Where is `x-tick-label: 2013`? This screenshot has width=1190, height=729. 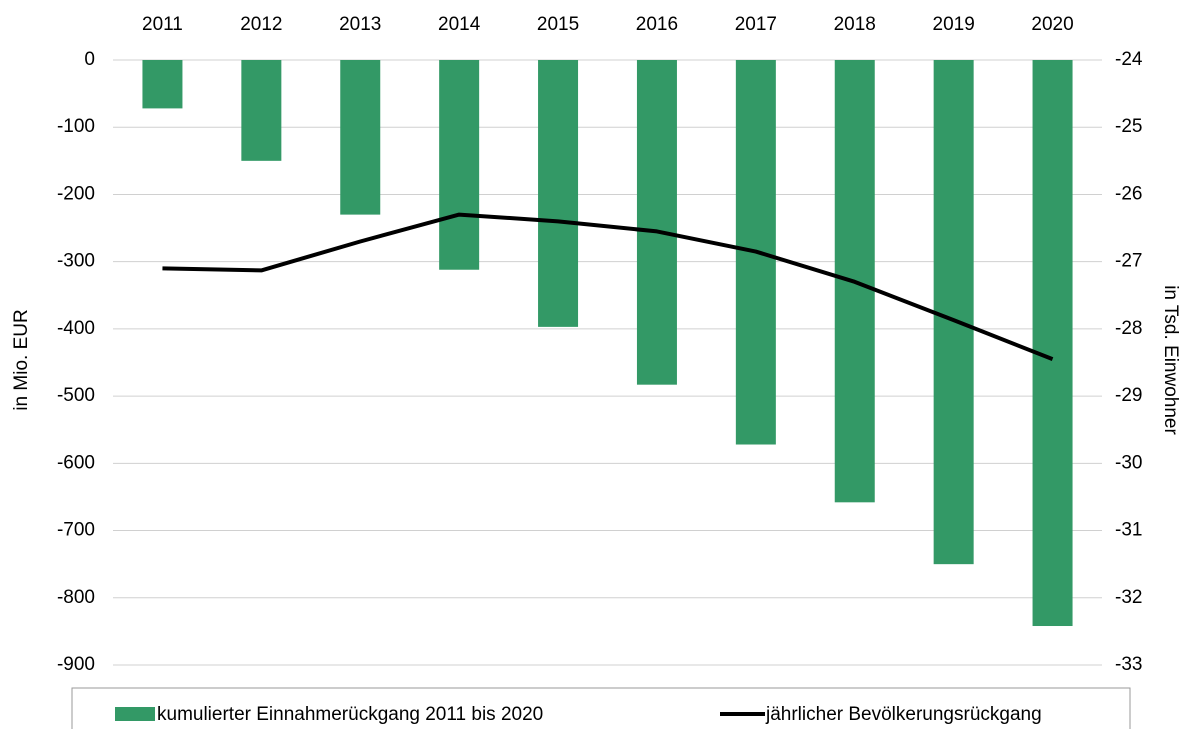
x-tick-label: 2013 is located at coordinates (360, 24).